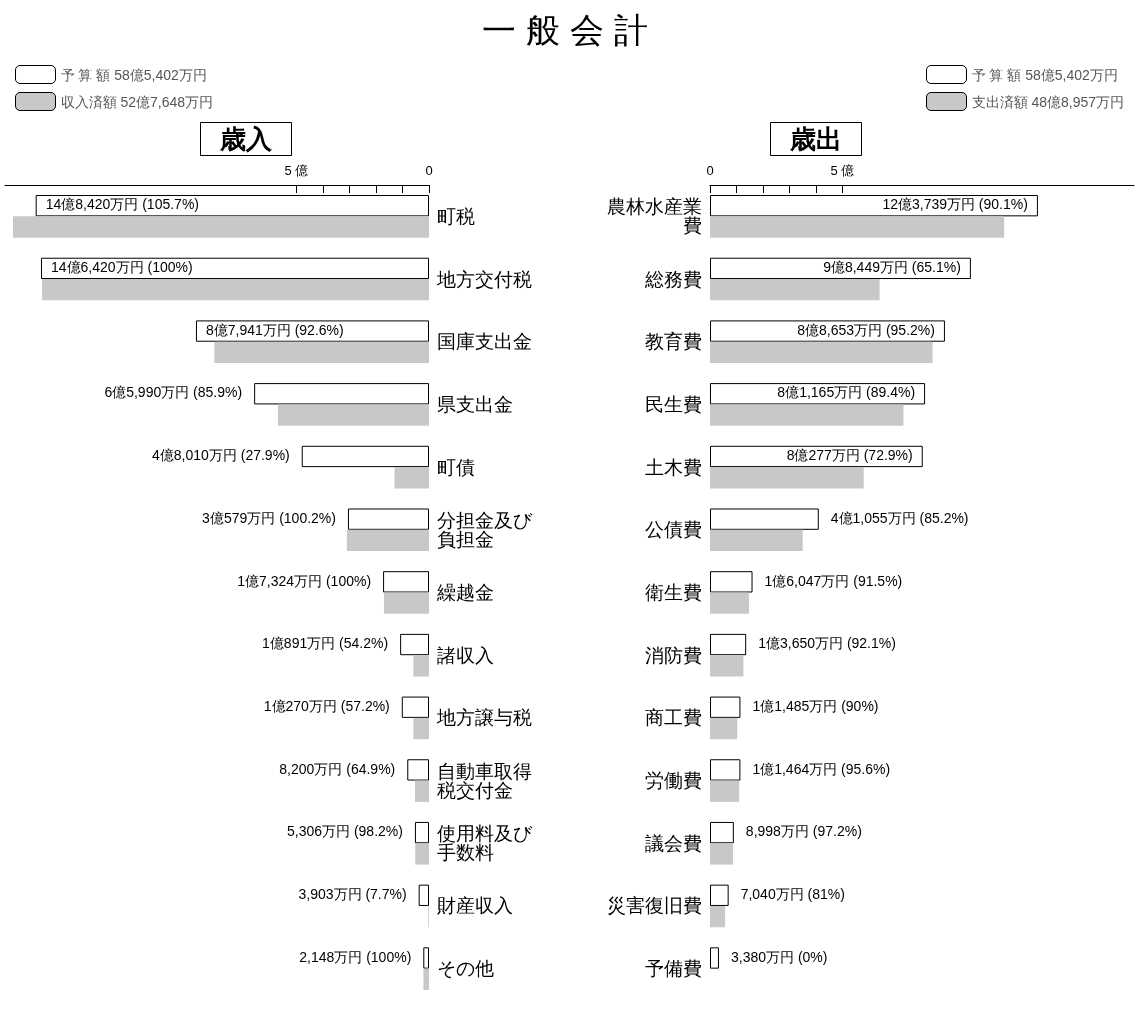  Describe the element at coordinates (475, 404) in the screenshot. I see `y-tick-label: 県支出金` at that location.